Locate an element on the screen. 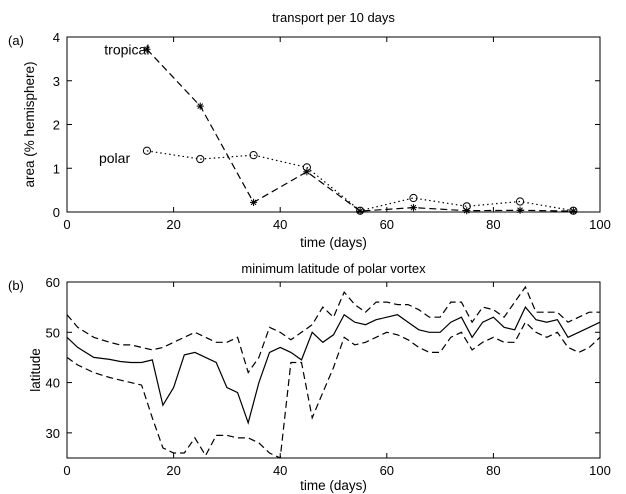 Image resolution: width=626 pixels, height=494 pixels. y-tick-label: 60 is located at coordinates (53, 282).